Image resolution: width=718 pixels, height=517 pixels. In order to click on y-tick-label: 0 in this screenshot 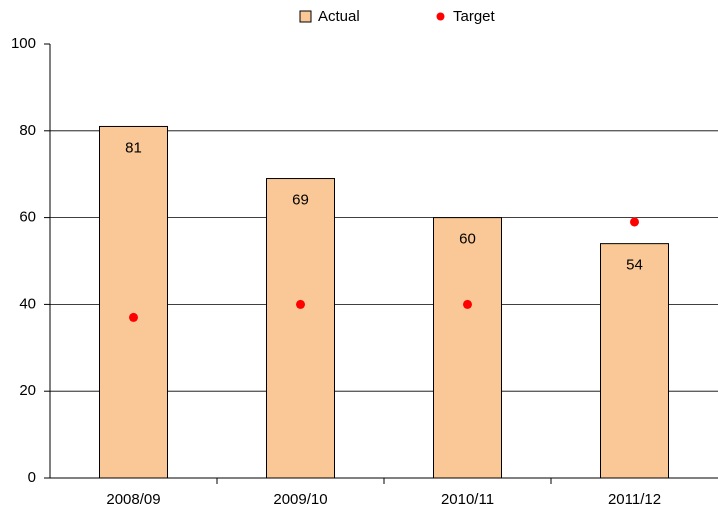, I will do `click(32, 477)`.